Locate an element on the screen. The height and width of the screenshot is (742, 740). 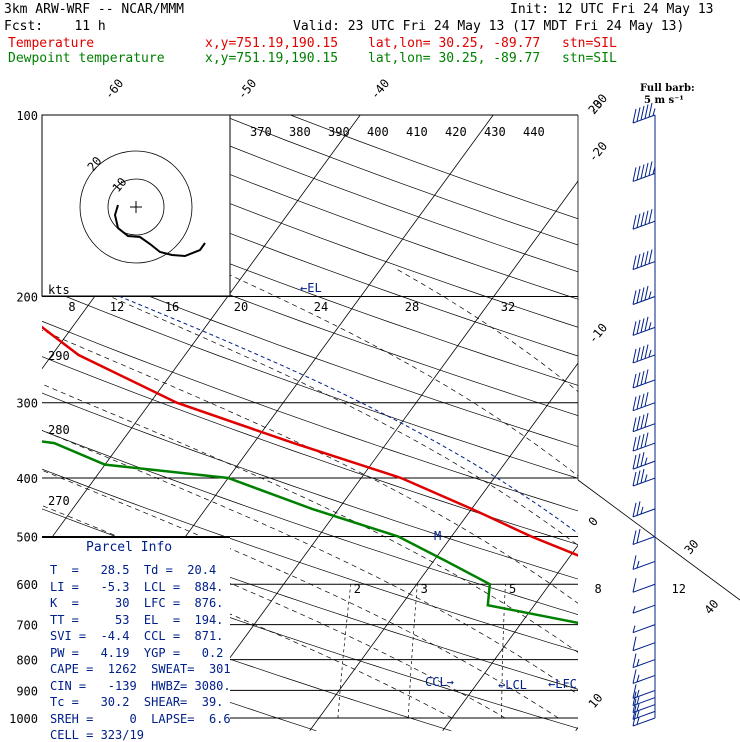
pressure-tick-label: 600 is located at coordinates (27, 585).